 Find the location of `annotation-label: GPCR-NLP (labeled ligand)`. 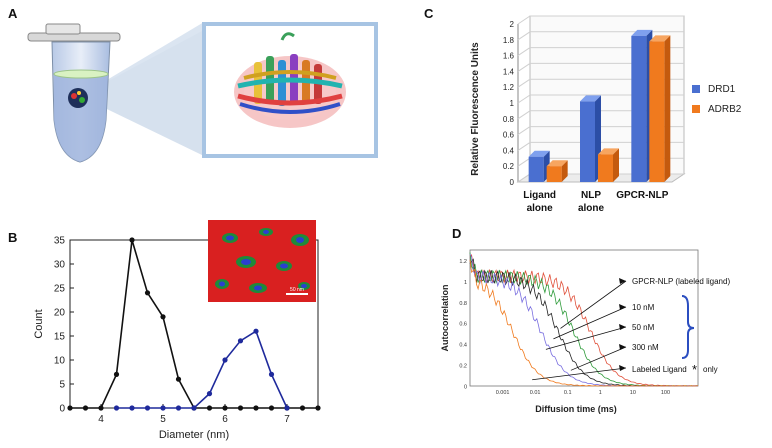

annotation-label: GPCR-NLP (labeled ligand) is located at coordinates (681, 281).